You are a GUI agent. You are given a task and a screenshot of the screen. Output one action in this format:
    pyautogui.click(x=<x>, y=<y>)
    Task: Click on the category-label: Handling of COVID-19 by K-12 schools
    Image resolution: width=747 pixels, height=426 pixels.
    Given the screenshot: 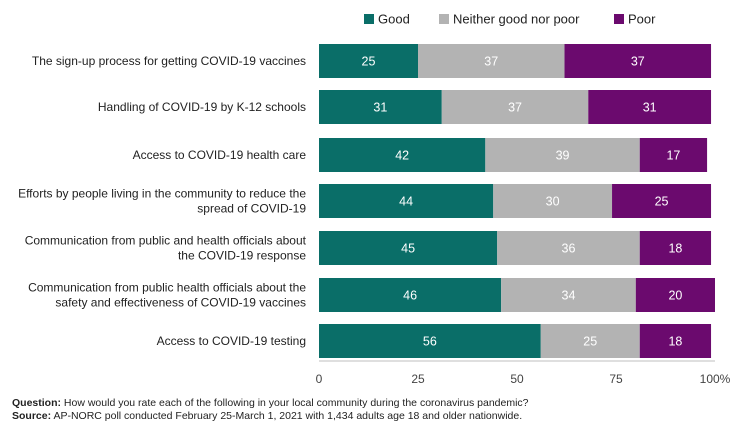 What is the action you would take?
    pyautogui.click(x=202, y=107)
    